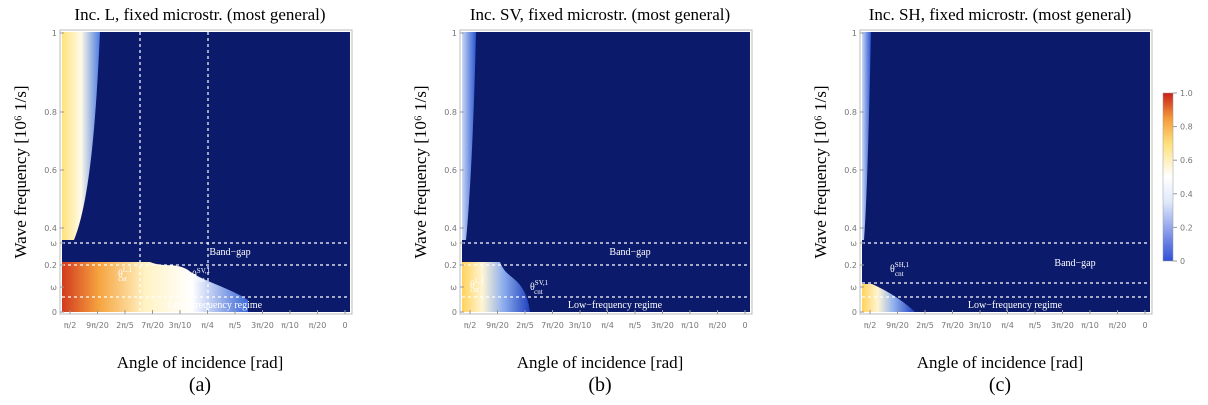 Image resolution: width=1208 pixels, height=405 pixels. I want to click on colorbar-tick-label: 1.0, so click(1186, 93).